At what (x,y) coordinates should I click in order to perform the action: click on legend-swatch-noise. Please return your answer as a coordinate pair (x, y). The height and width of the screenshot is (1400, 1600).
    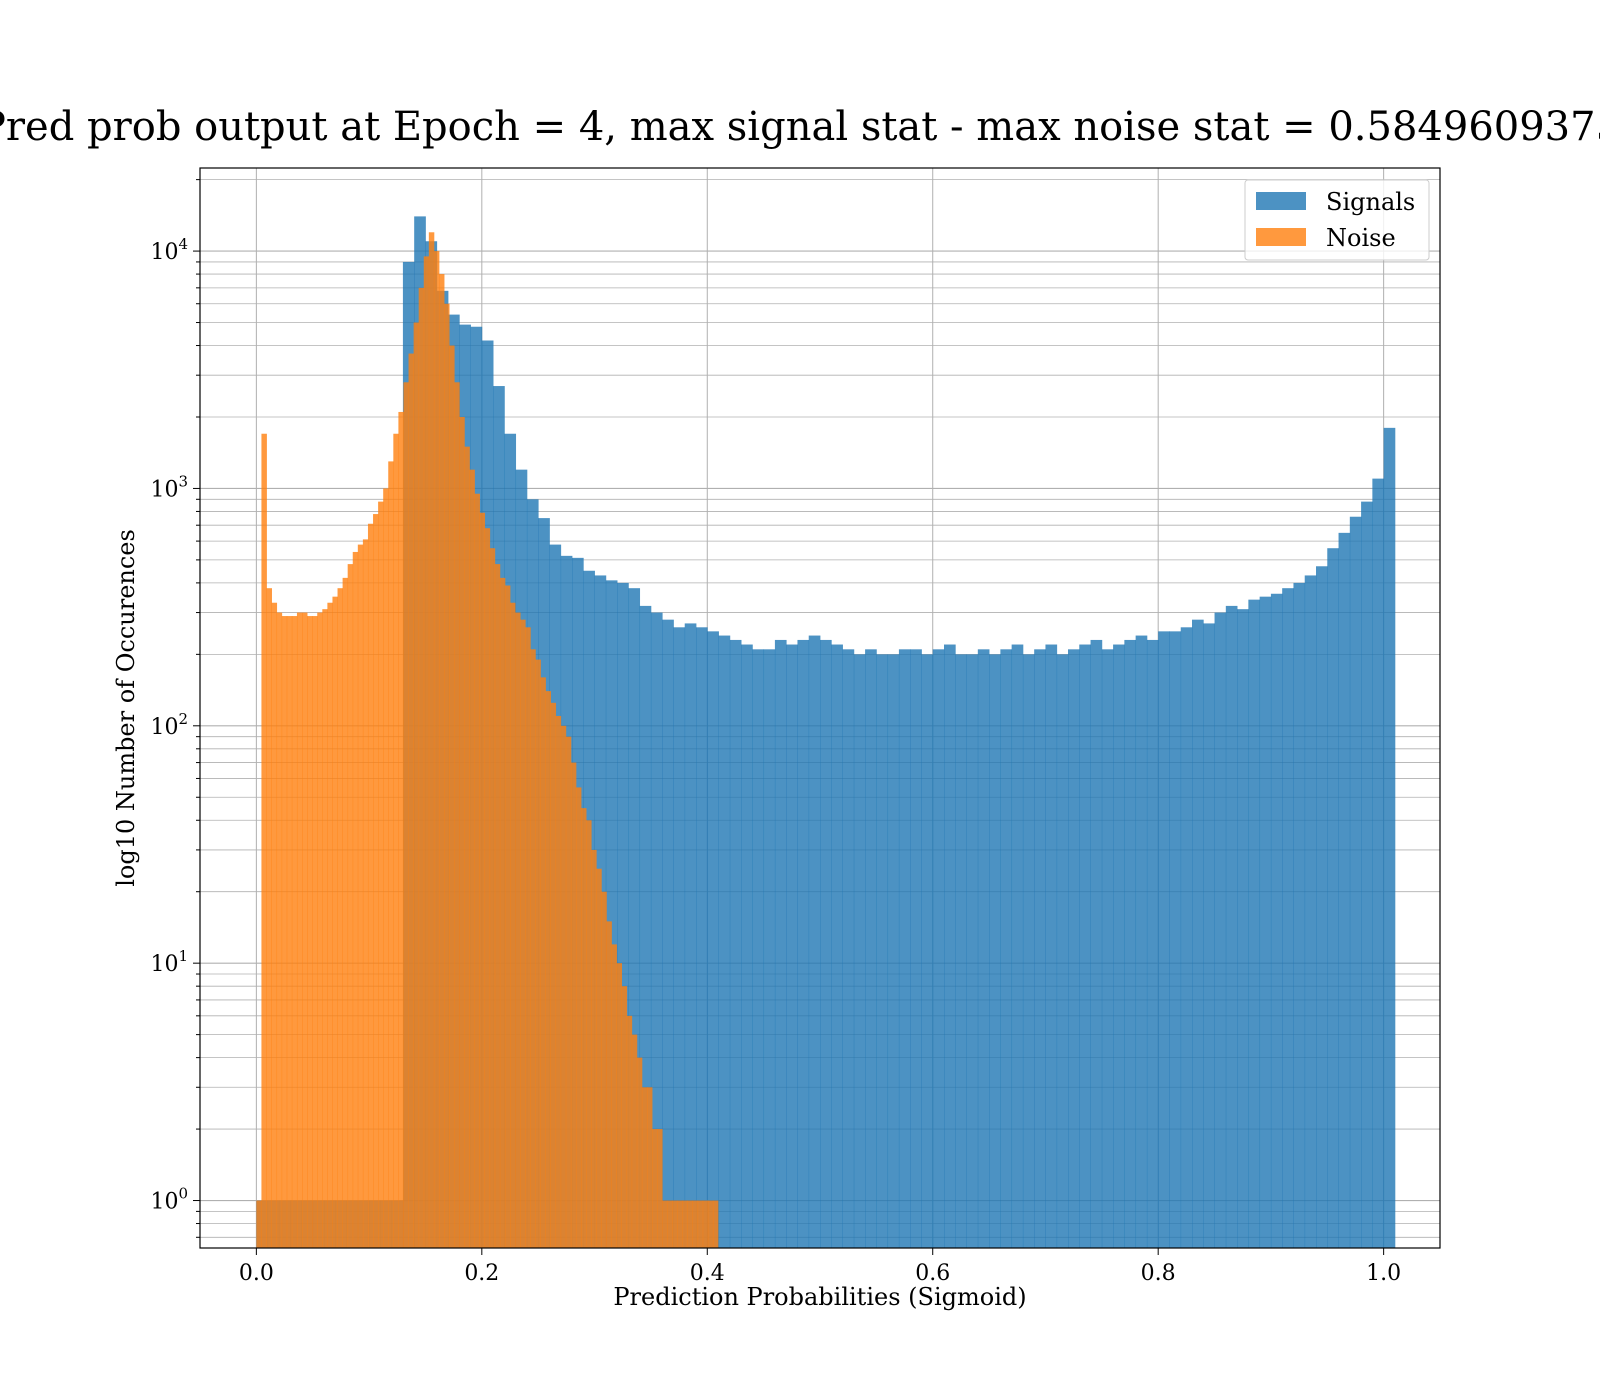
    Looking at the image, I should click on (1281, 237).